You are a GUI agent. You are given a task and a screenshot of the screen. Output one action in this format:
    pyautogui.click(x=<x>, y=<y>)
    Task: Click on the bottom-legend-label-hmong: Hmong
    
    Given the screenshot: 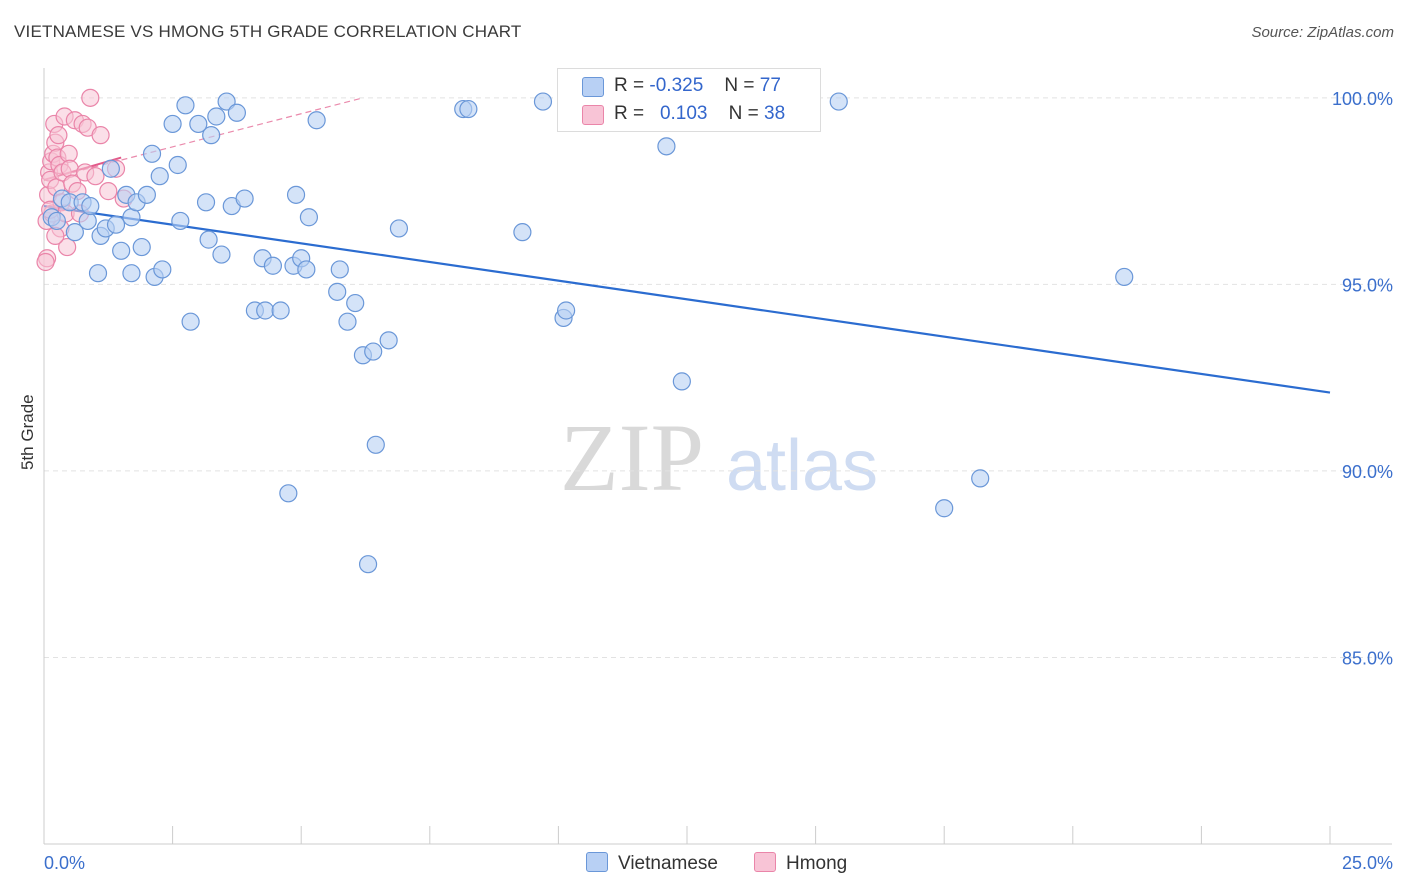 What is the action you would take?
    pyautogui.click(x=817, y=863)
    